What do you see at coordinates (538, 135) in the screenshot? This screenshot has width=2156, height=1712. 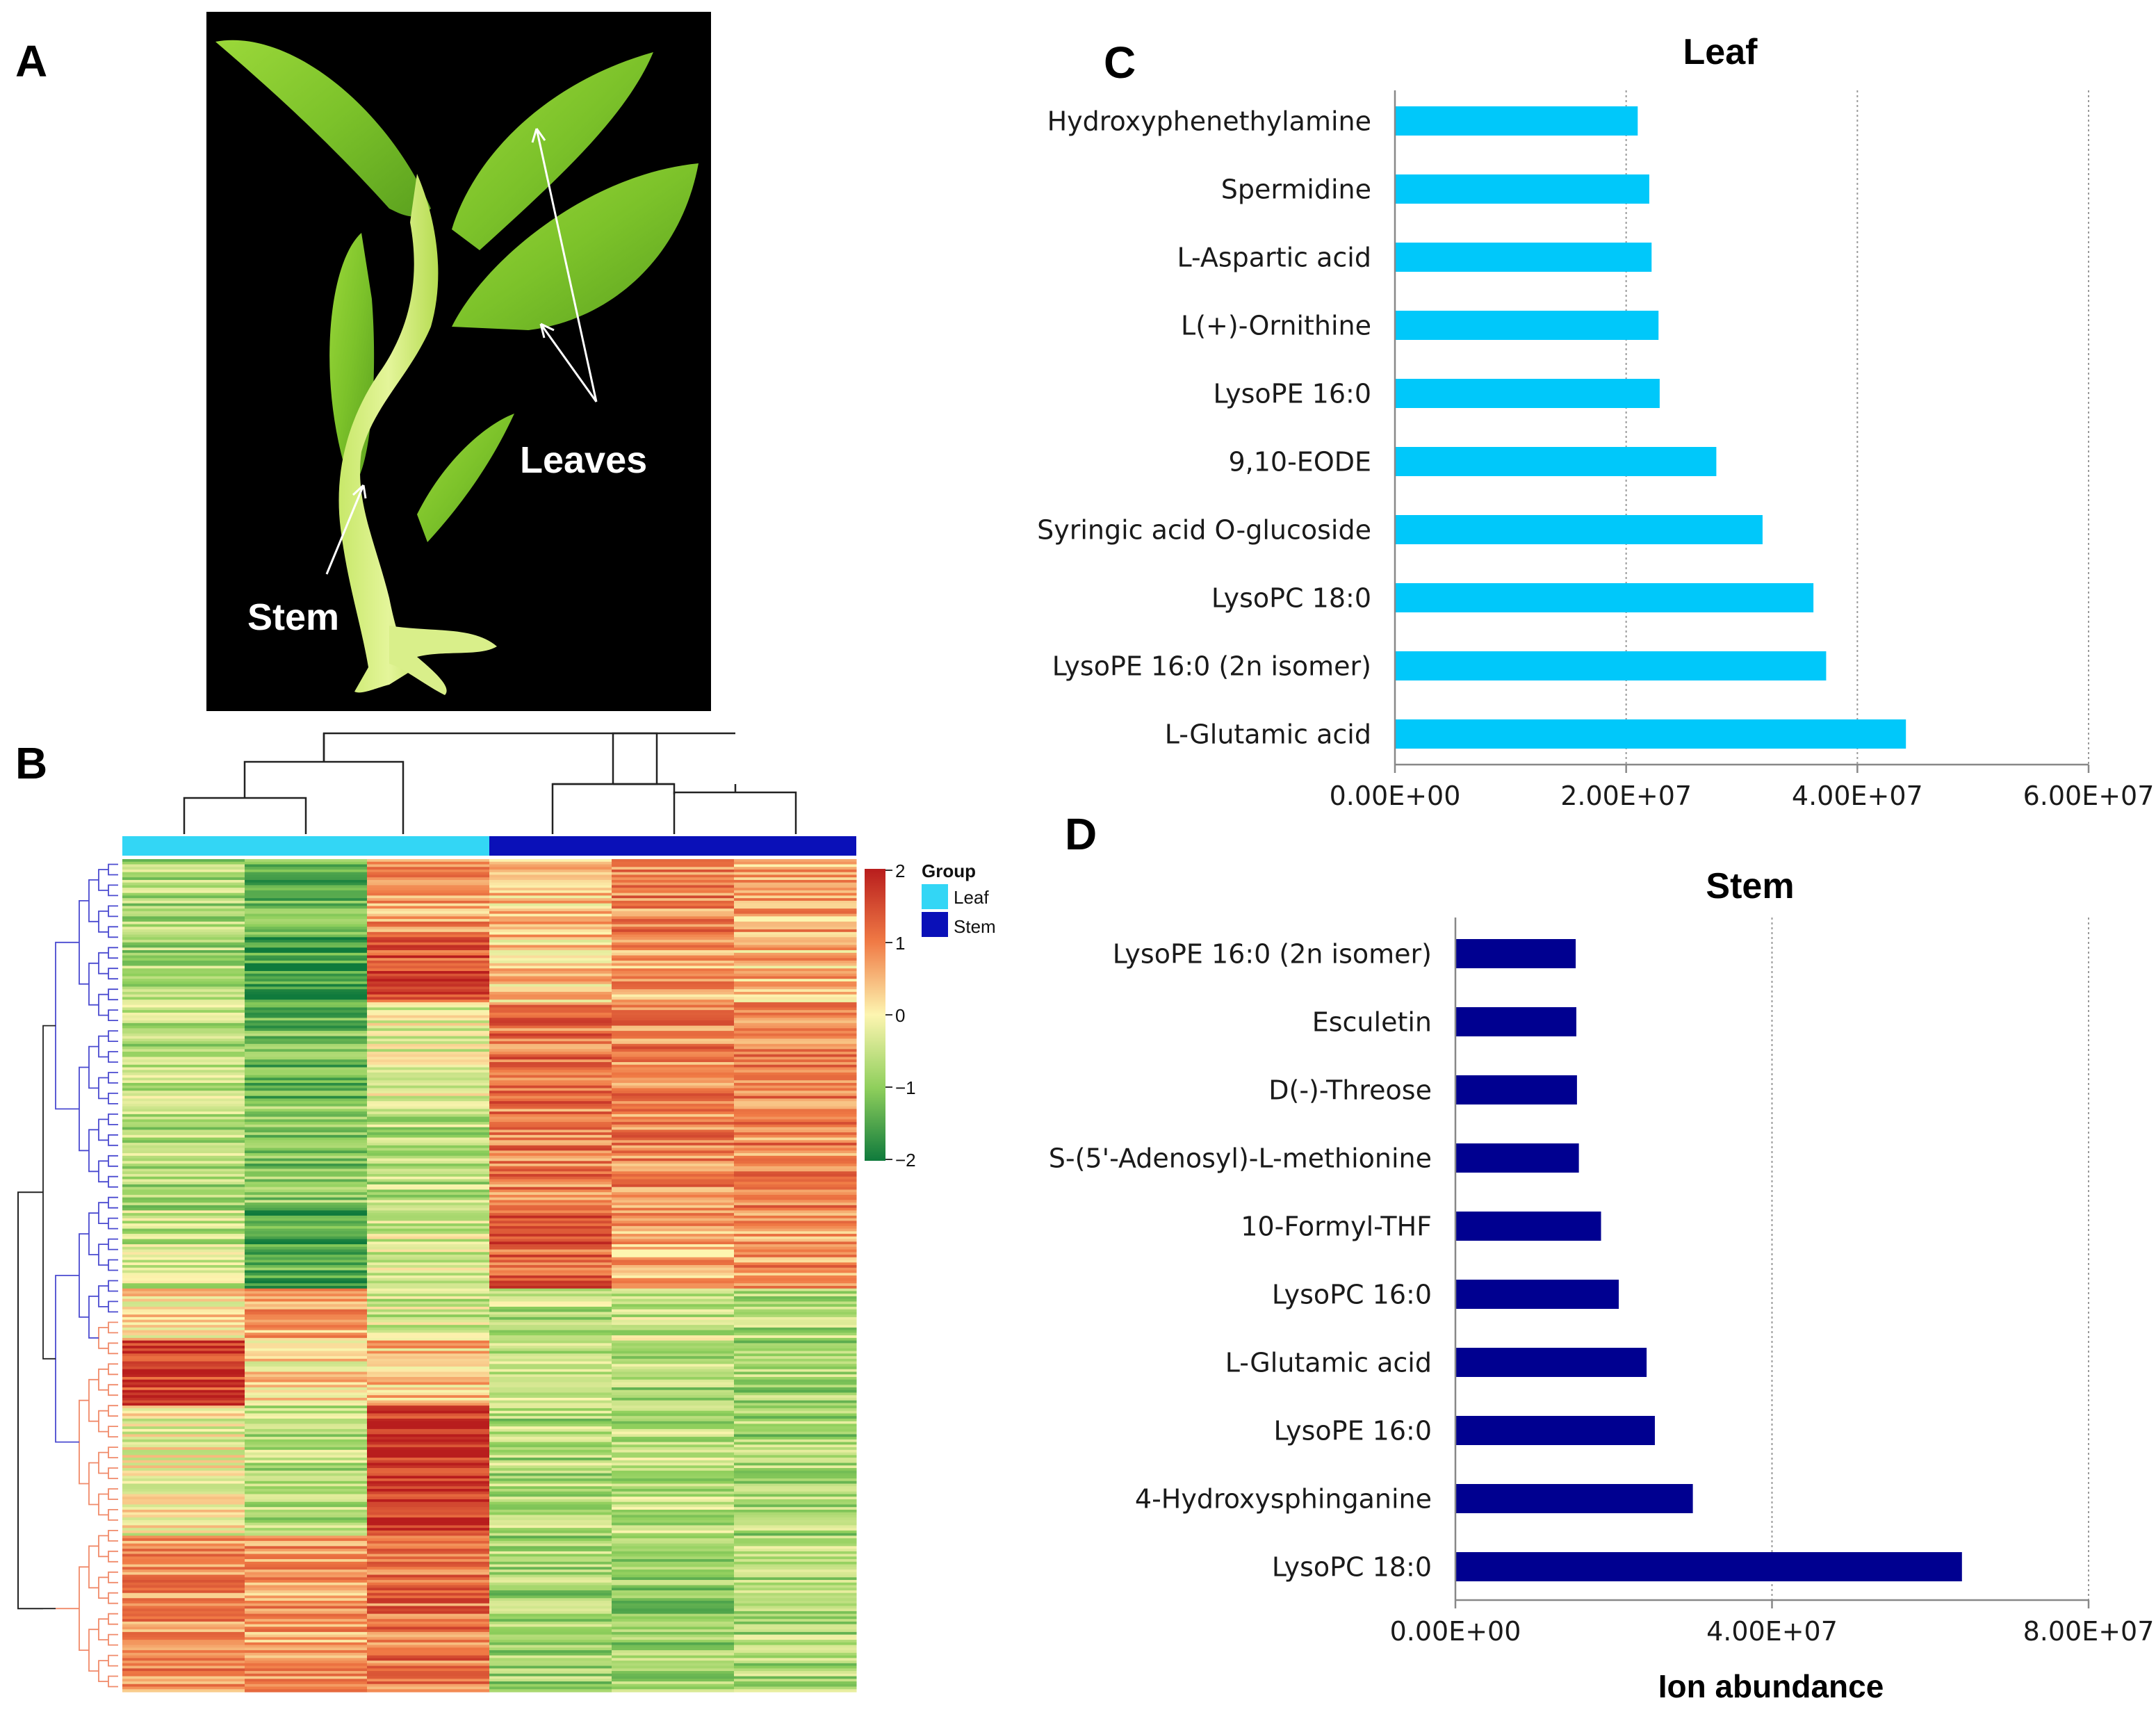 I see `leaves-arrow-1-head` at bounding box center [538, 135].